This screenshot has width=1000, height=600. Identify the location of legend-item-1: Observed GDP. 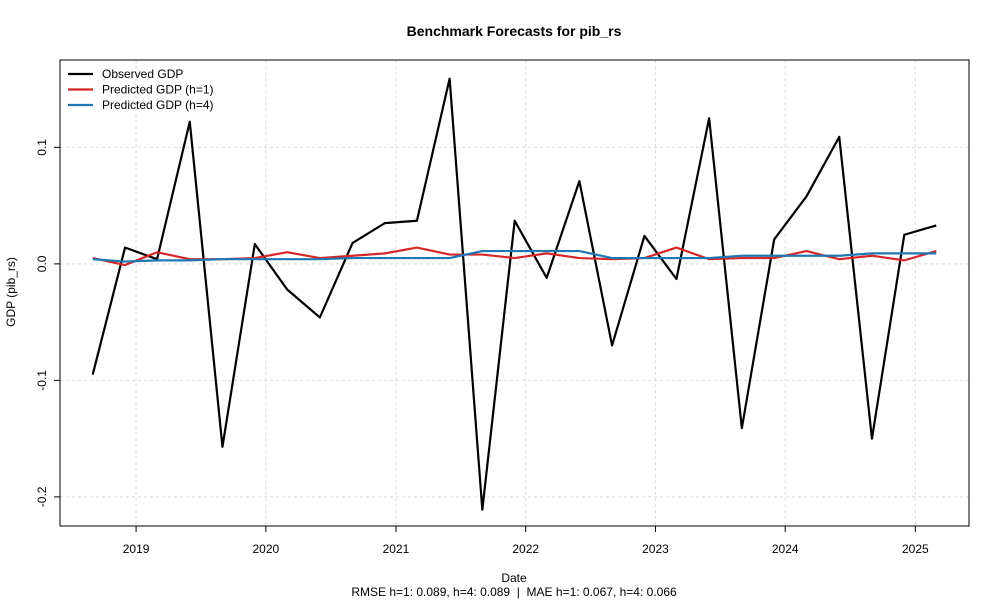
(125, 74).